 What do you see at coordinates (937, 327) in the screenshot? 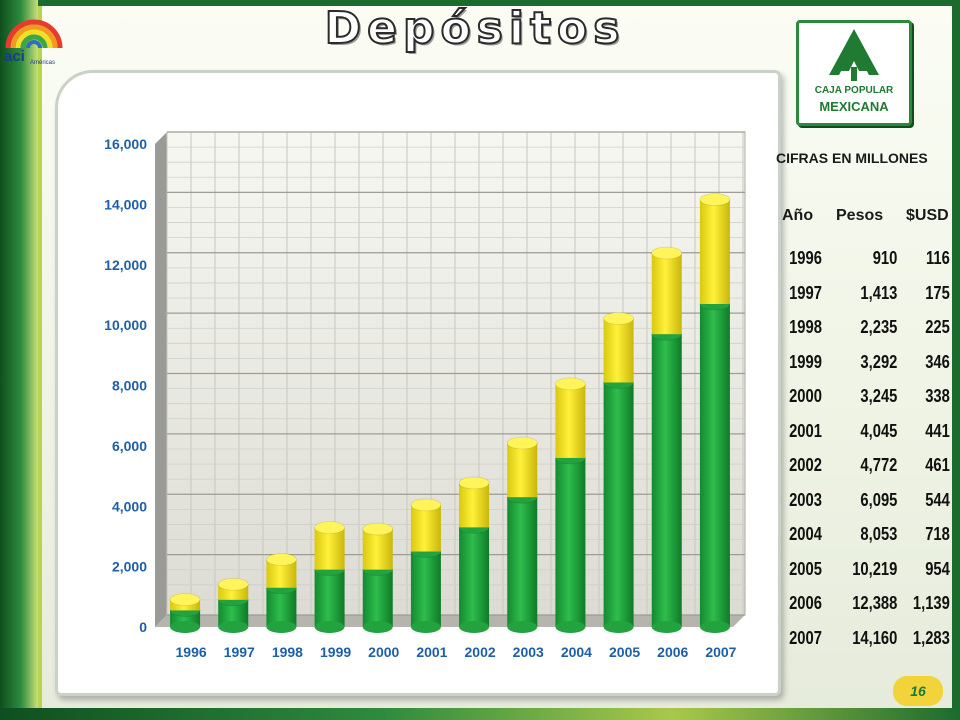
I see `table-cell-usd: 225` at bounding box center [937, 327].